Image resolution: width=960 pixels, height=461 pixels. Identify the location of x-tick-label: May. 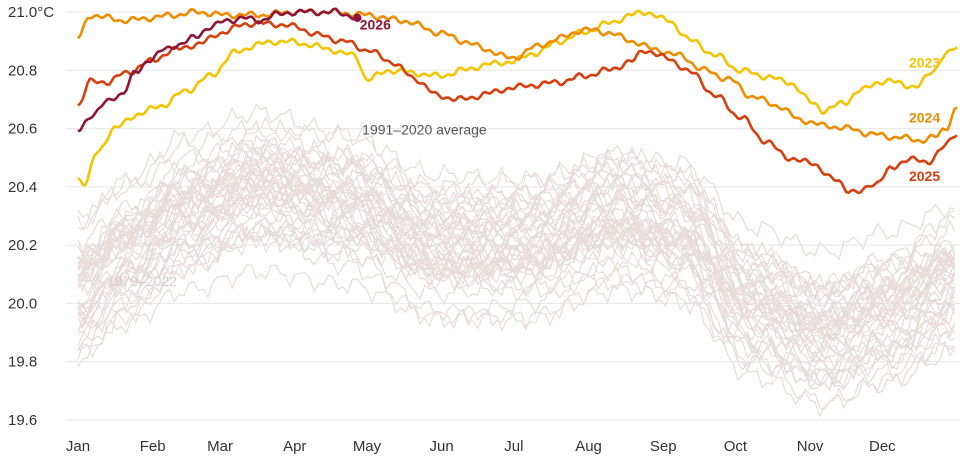
(367, 446).